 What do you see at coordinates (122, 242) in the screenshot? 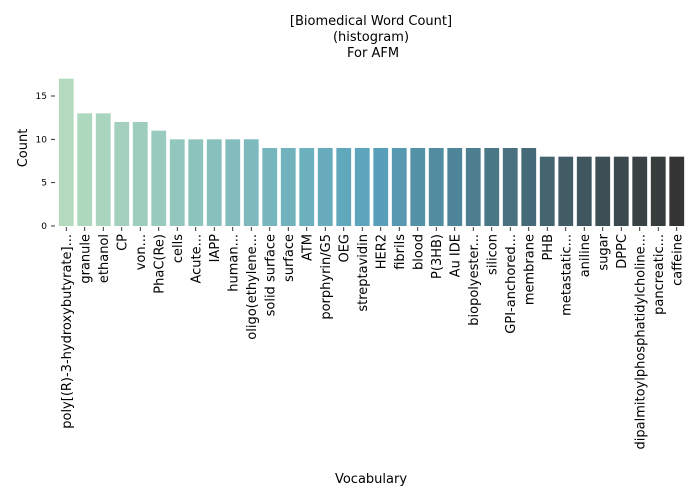
I see `x-tick-label: CP` at bounding box center [122, 242].